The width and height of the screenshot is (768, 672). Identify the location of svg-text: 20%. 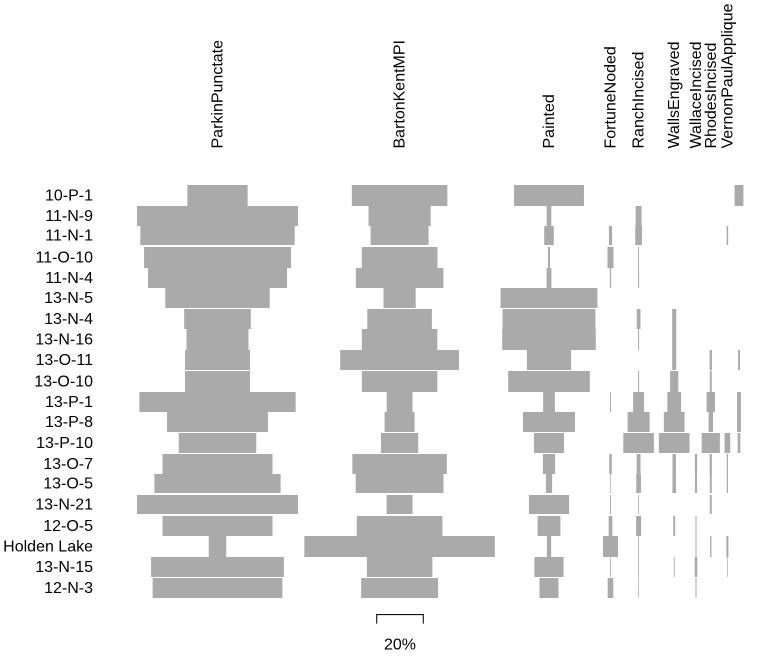
(400, 645).